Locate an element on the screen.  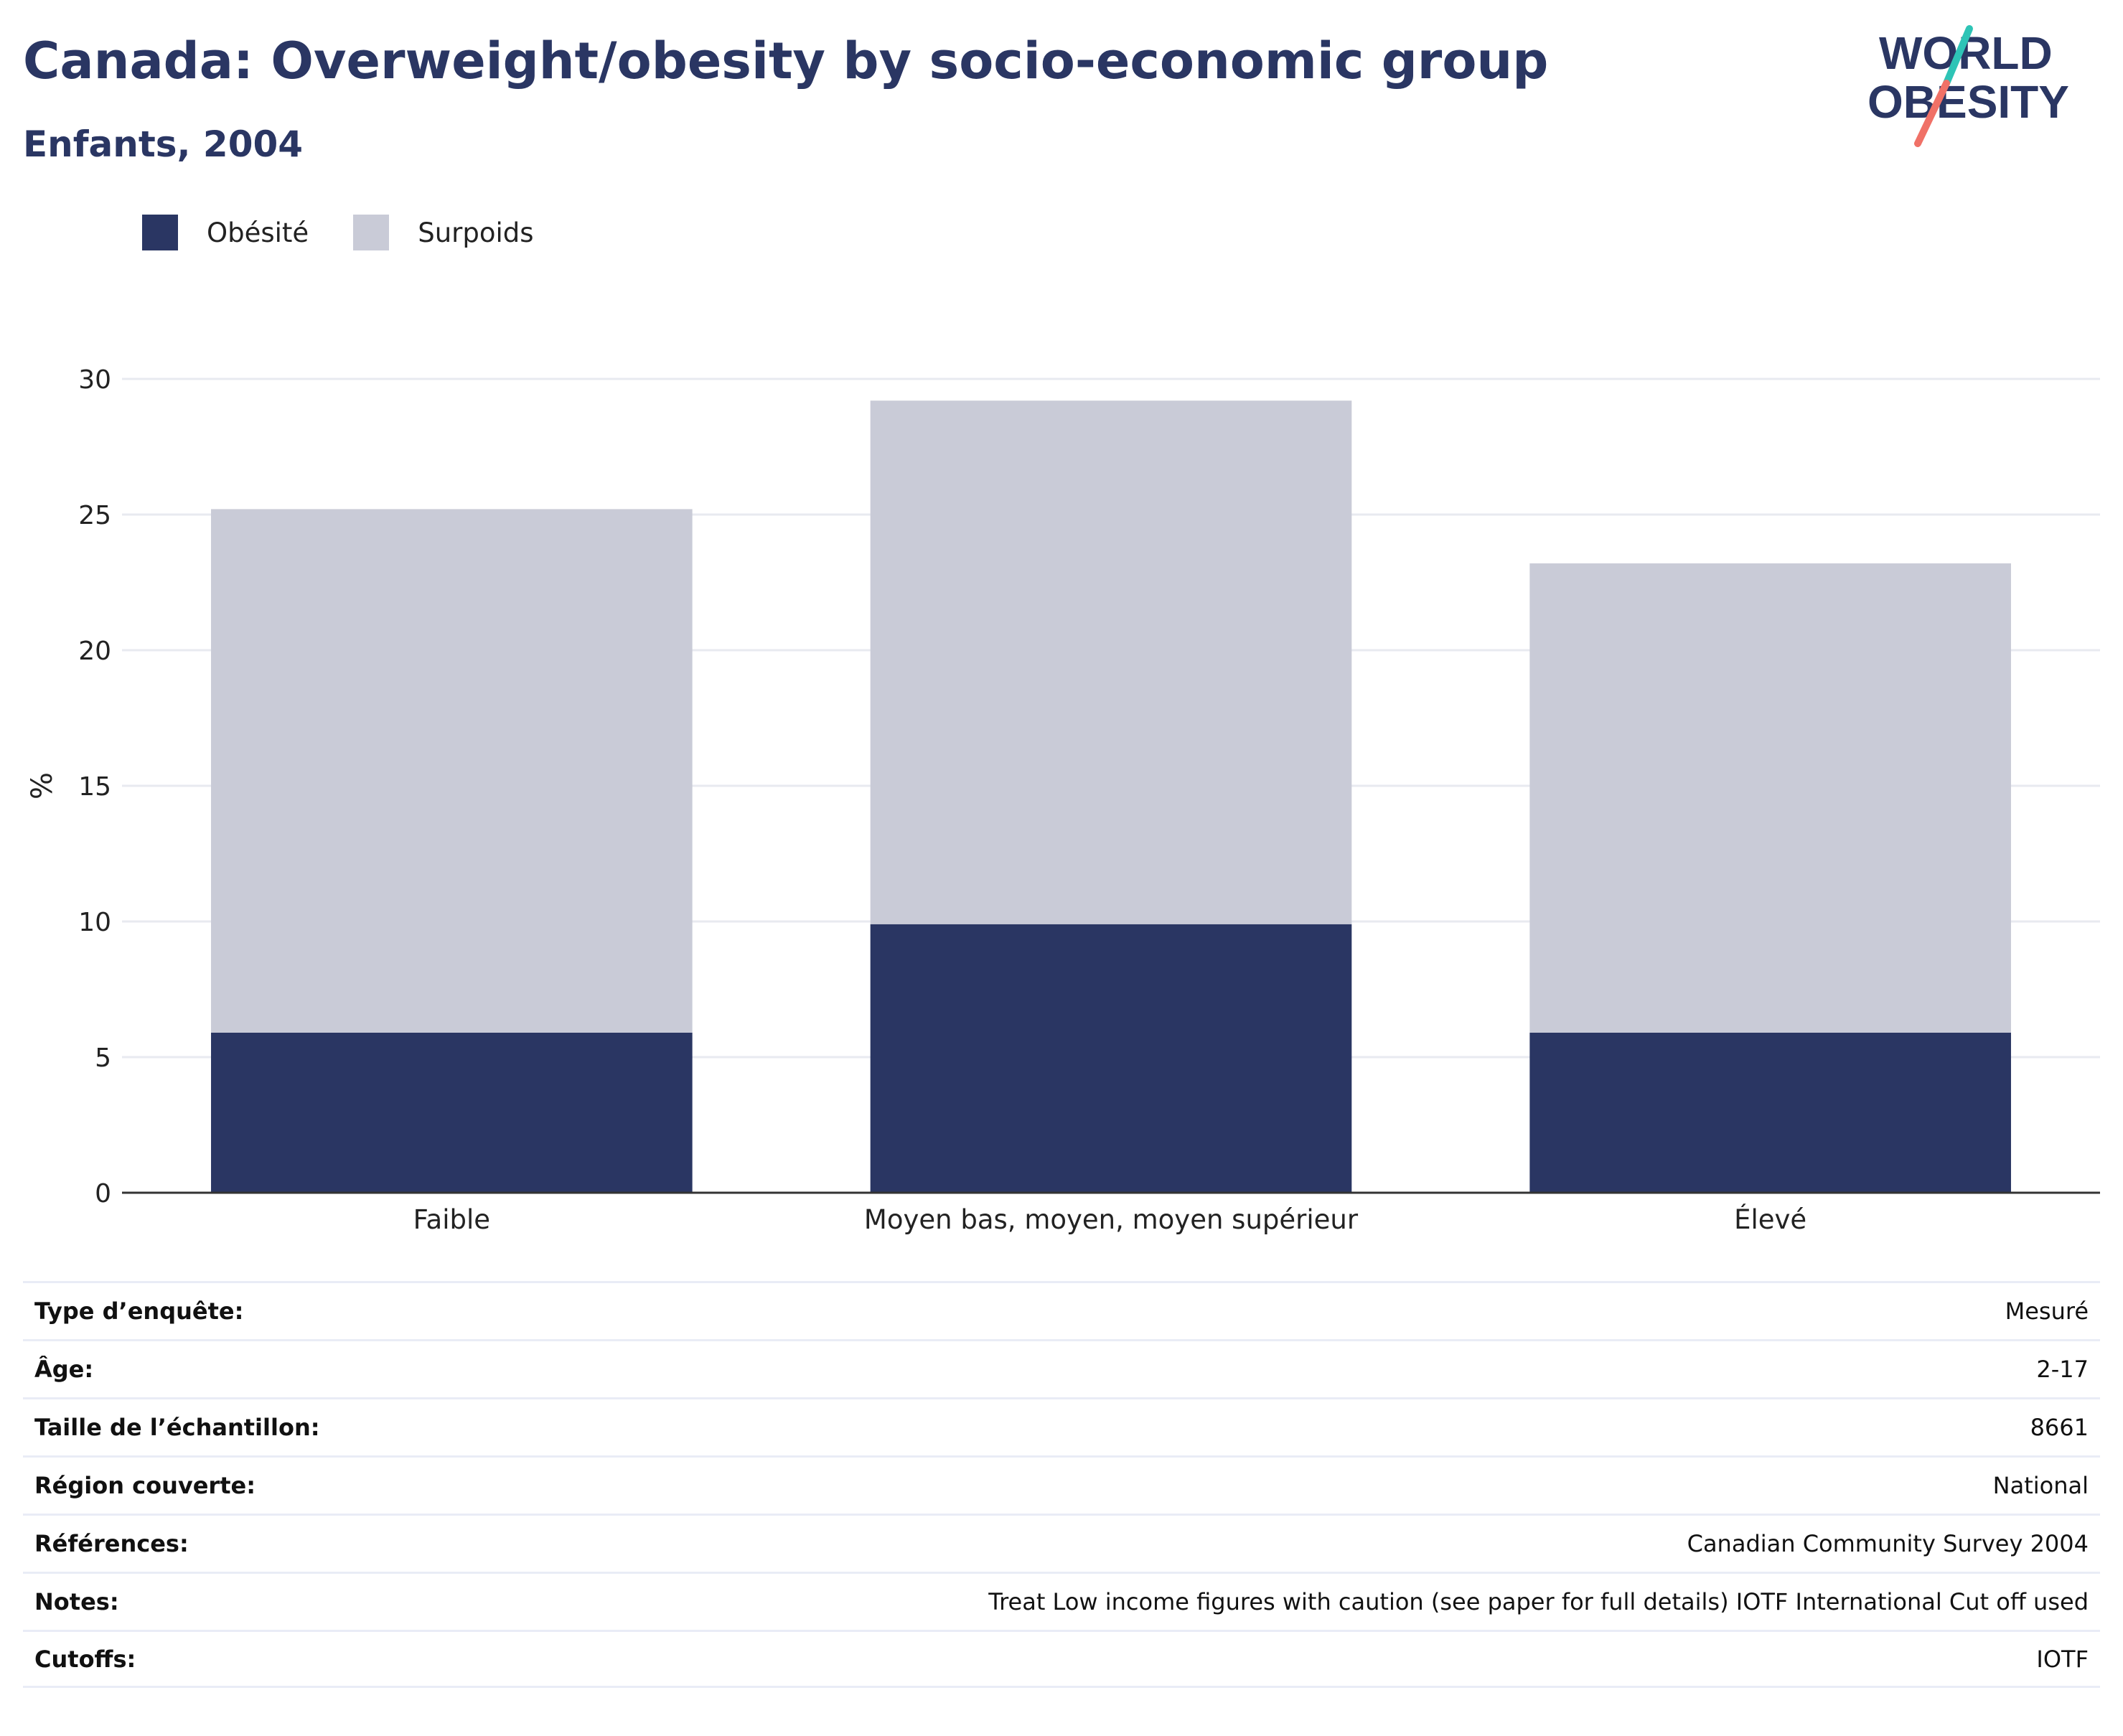
chart-legend: Obésité Surpoids is located at coordinates (360, 232).